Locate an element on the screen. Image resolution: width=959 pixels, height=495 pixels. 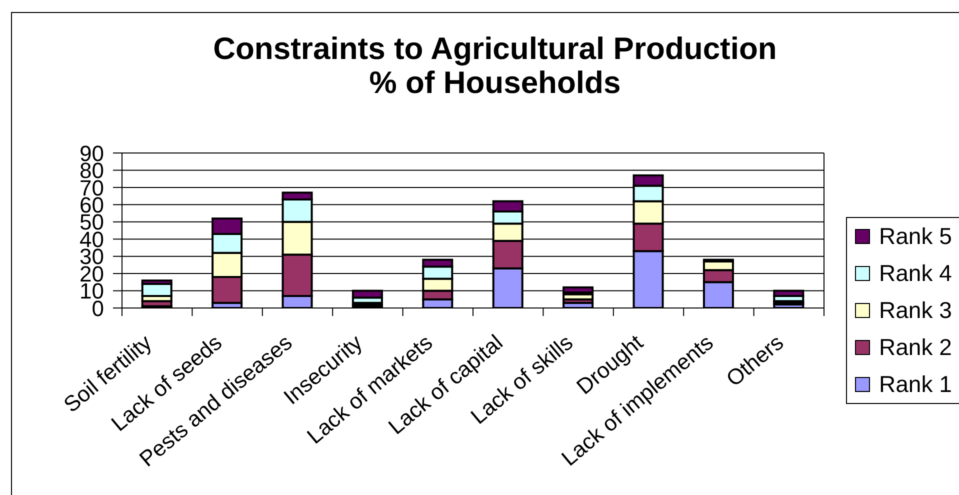
legend-label: Rank 1 is located at coordinates (915, 384).